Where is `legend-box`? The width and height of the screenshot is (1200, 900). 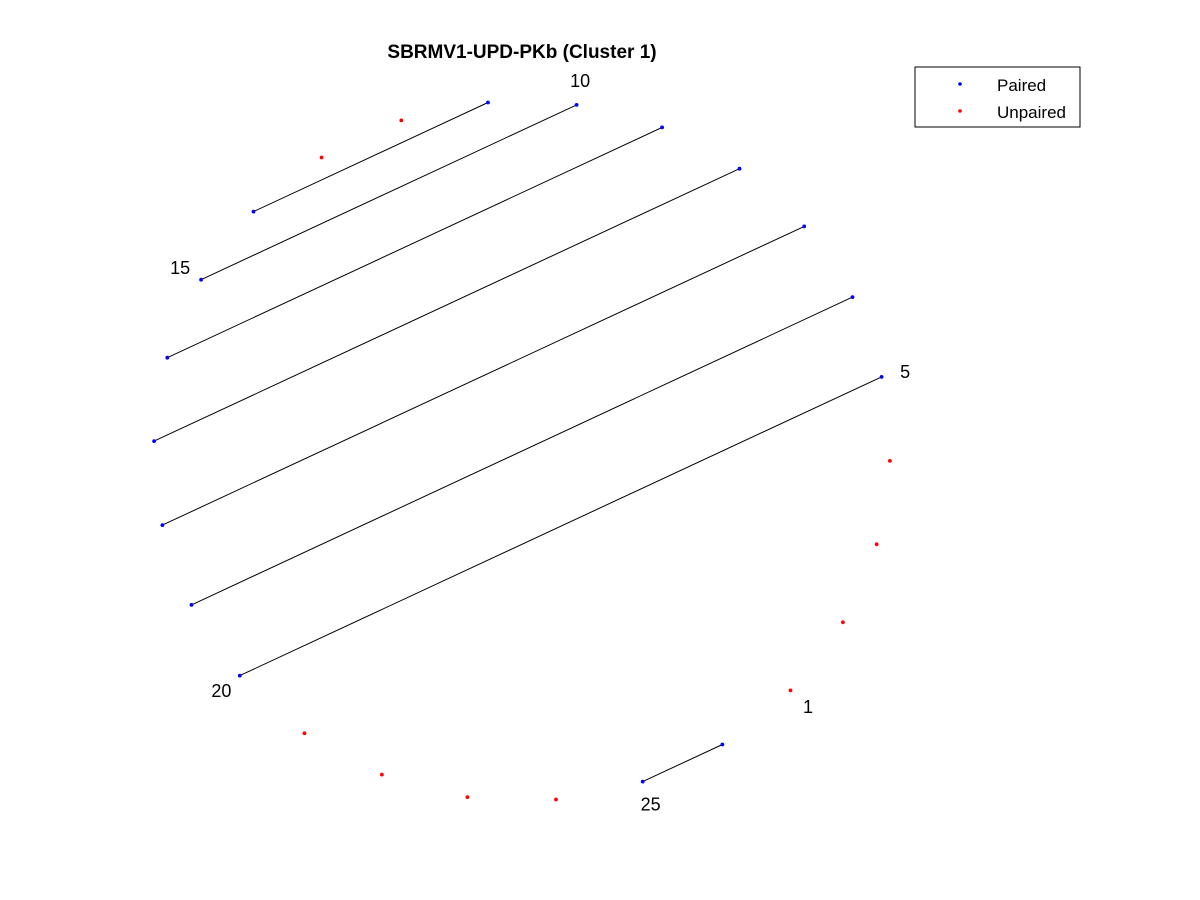 legend-box is located at coordinates (997, 97).